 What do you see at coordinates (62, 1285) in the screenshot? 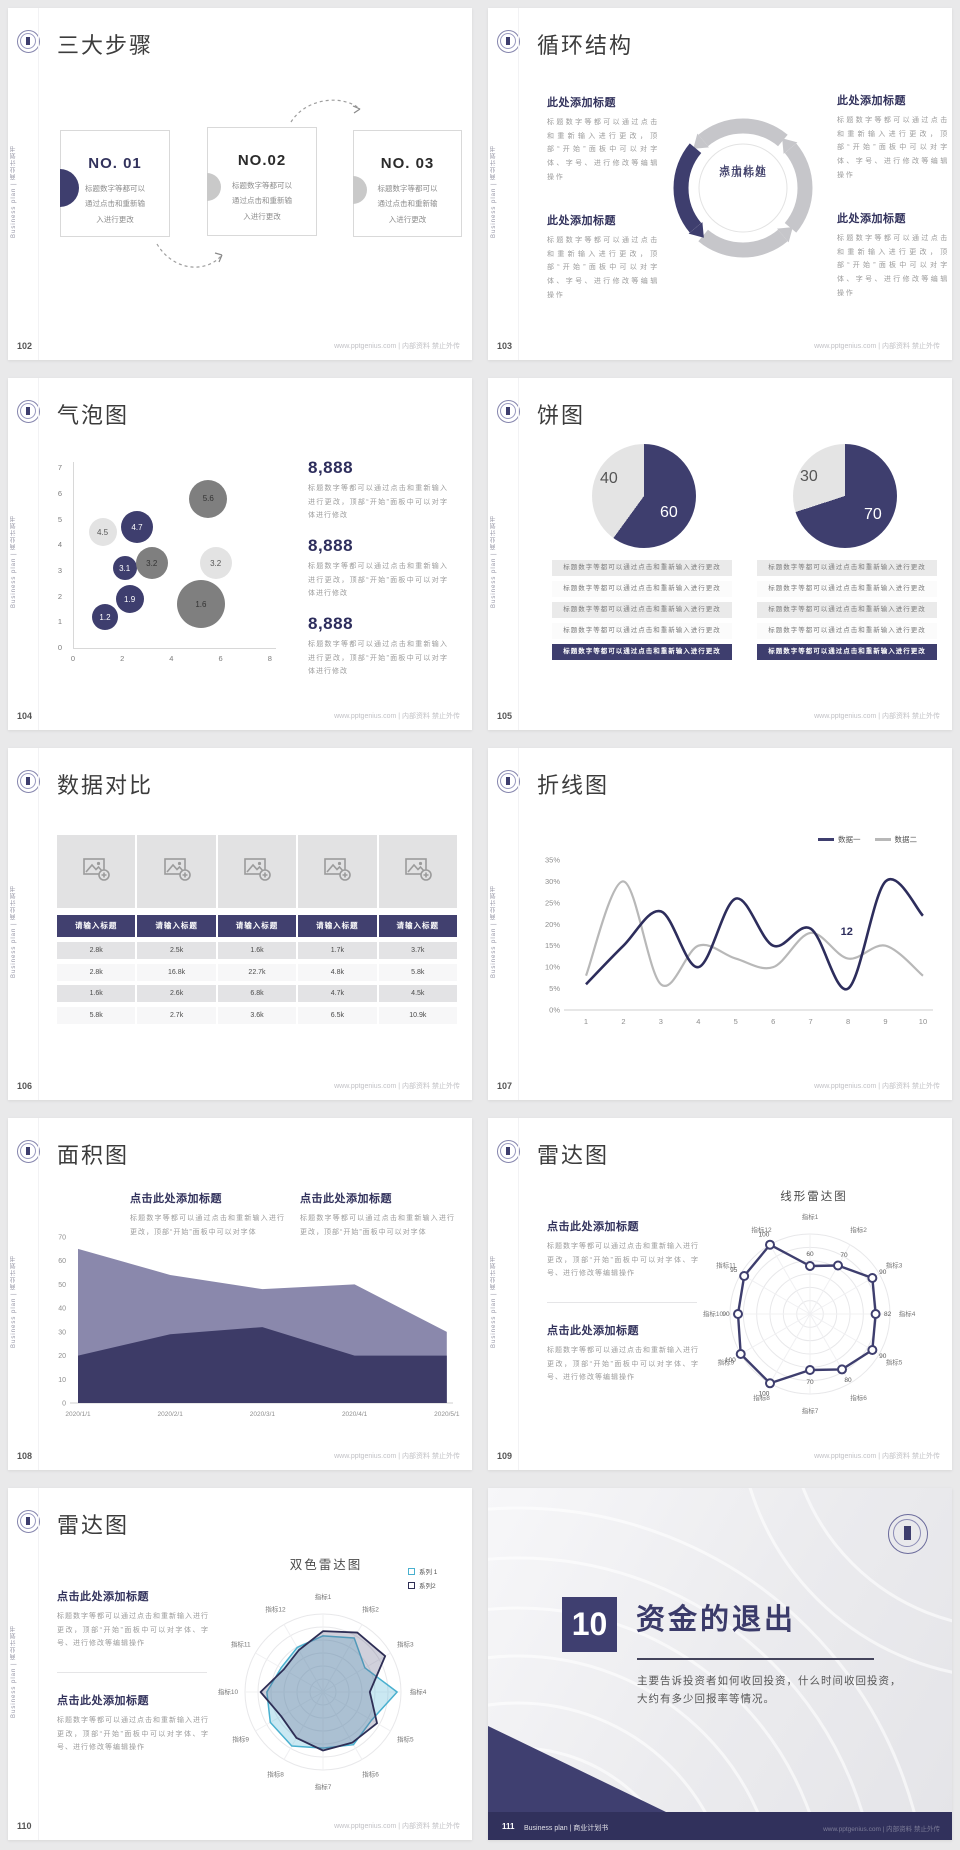
I see `y-tick-label: 50` at bounding box center [62, 1285].